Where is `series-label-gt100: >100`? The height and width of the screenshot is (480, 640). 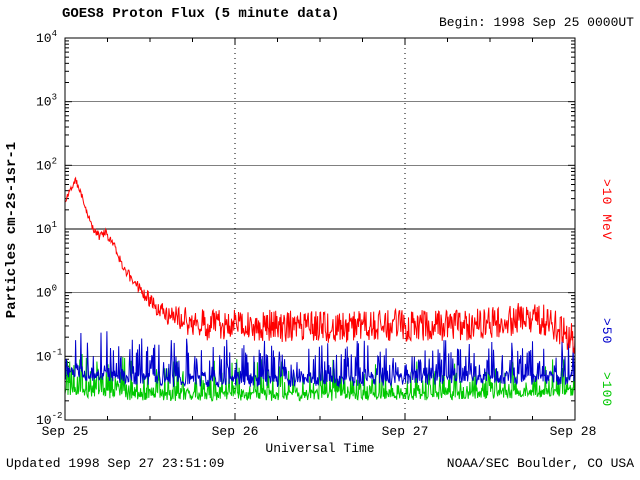 series-label-gt100: >100 is located at coordinates (606, 390).